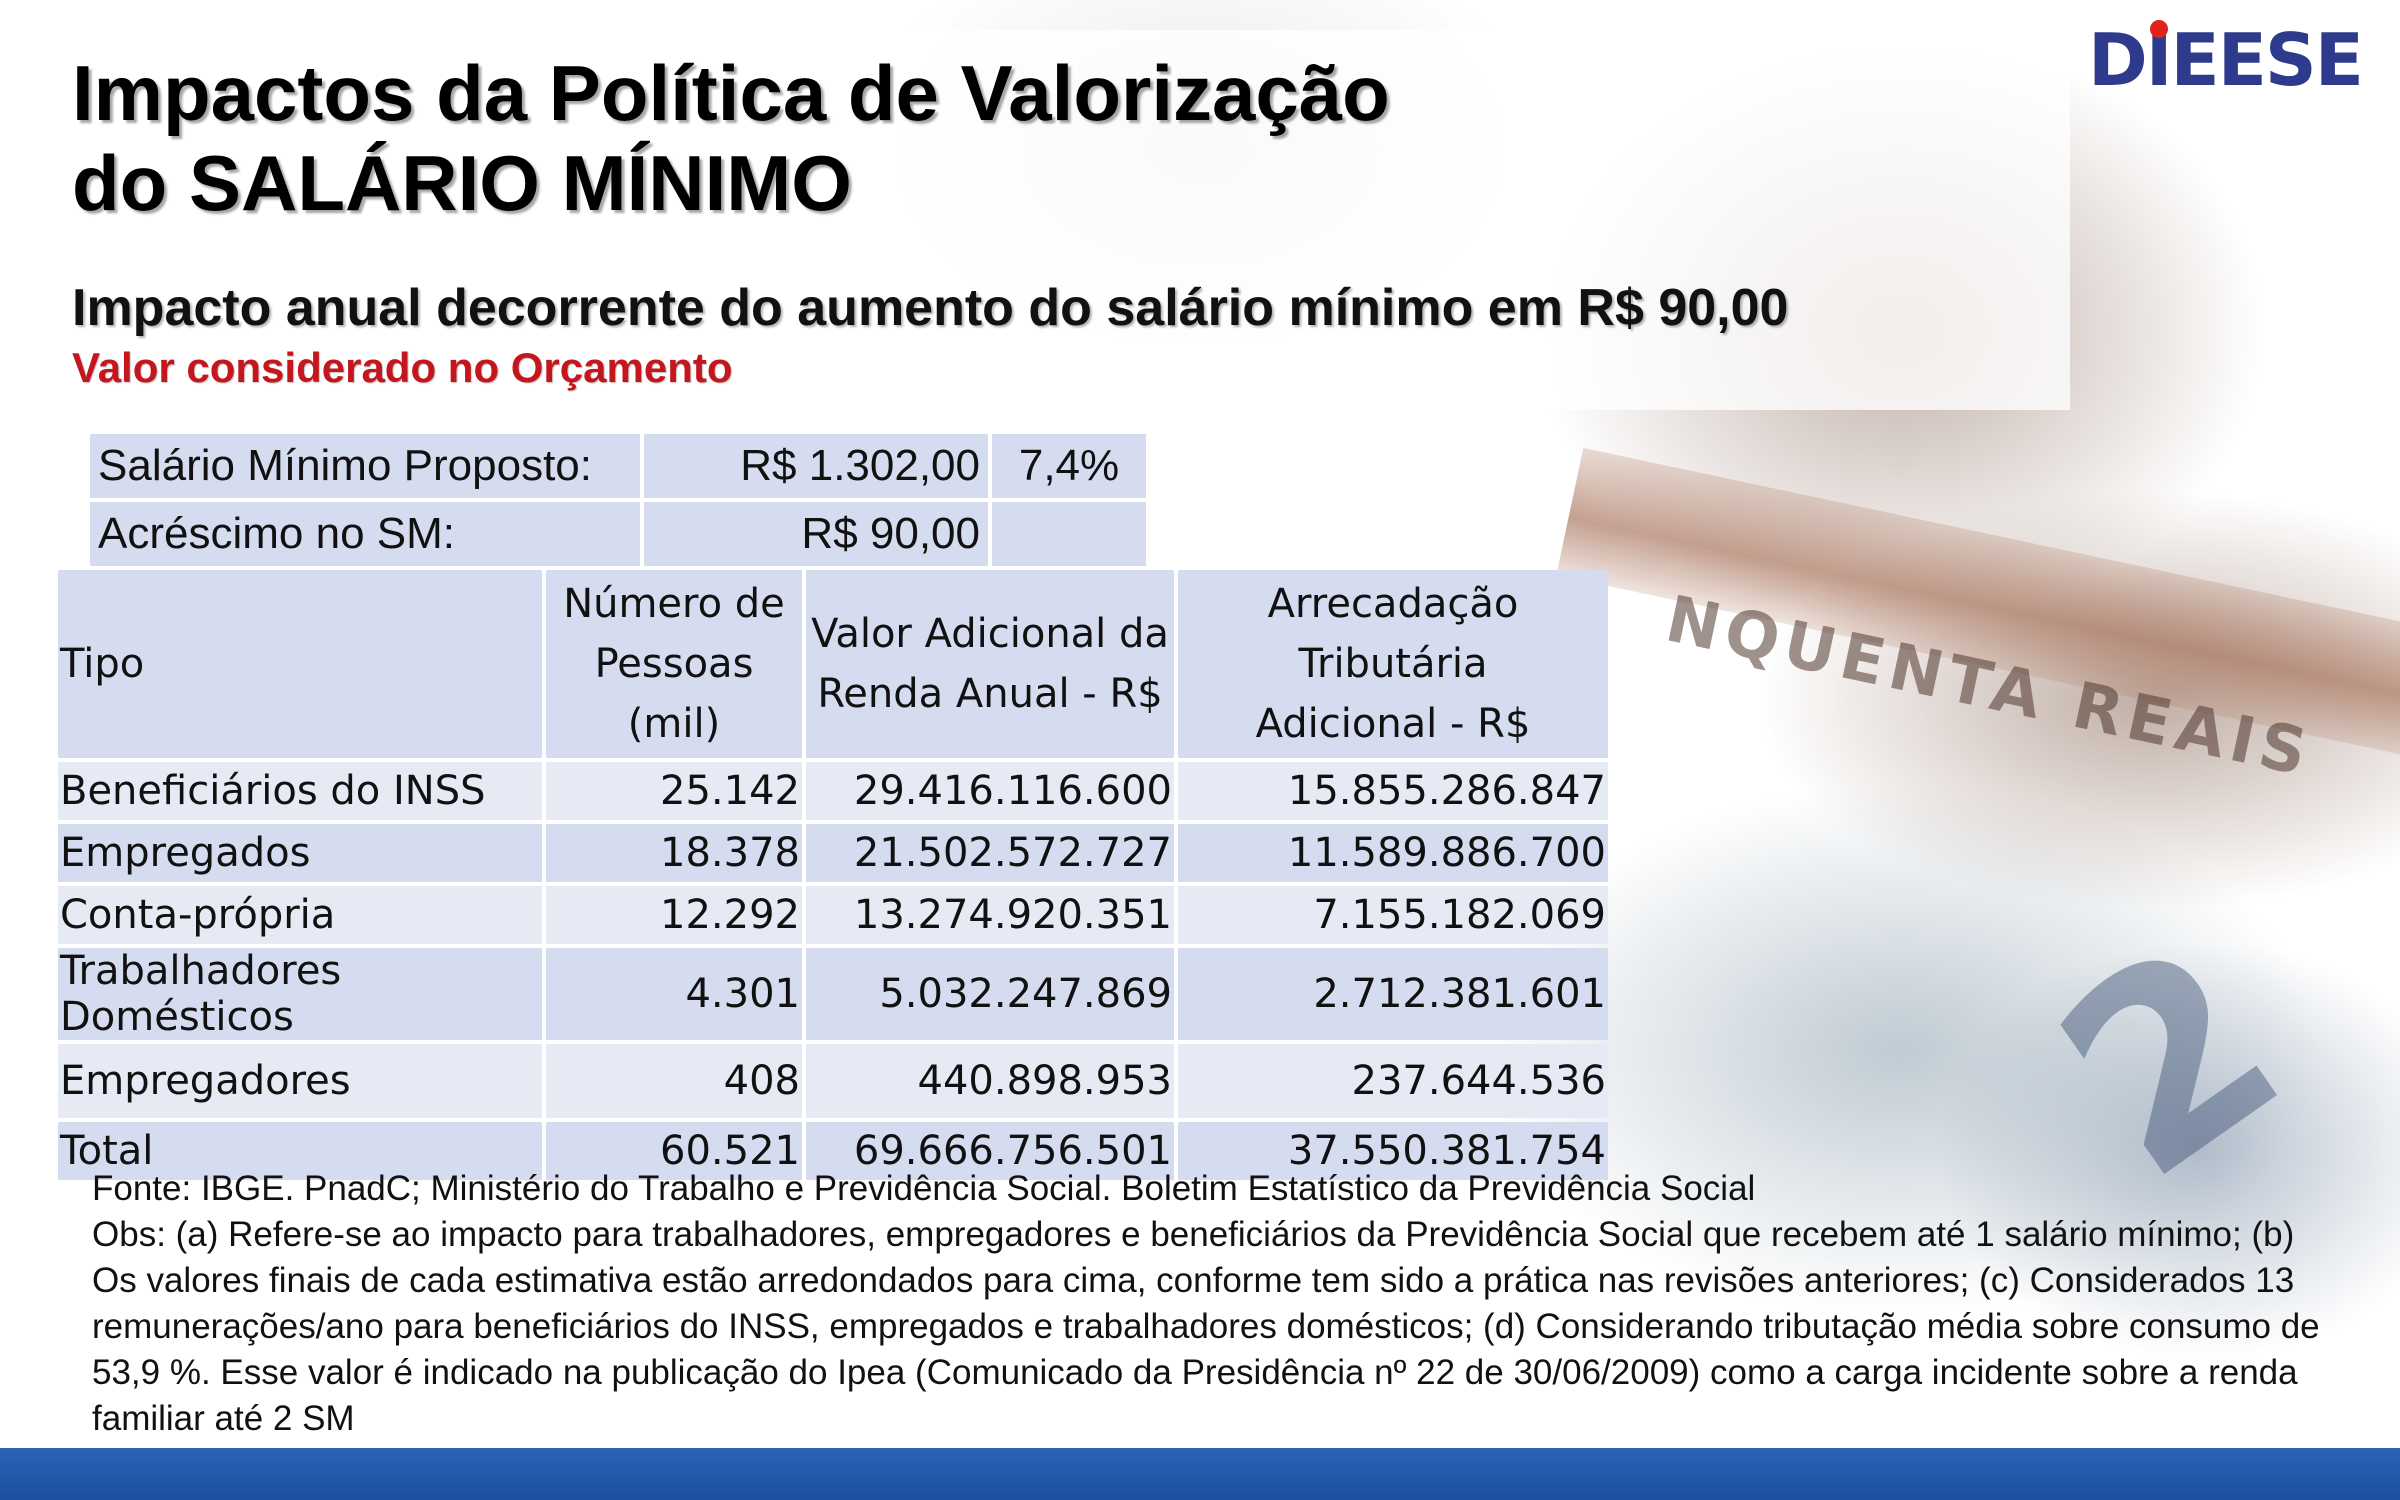 This screenshot has width=2400, height=1500. I want to click on logo-dot-icon, so click(2159, 29).